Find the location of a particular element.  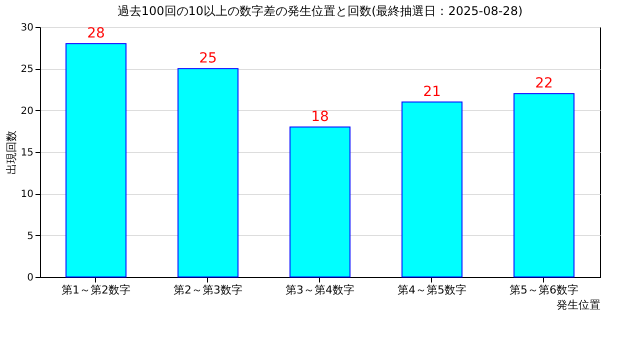

data-label: 28 is located at coordinates (96, 34).